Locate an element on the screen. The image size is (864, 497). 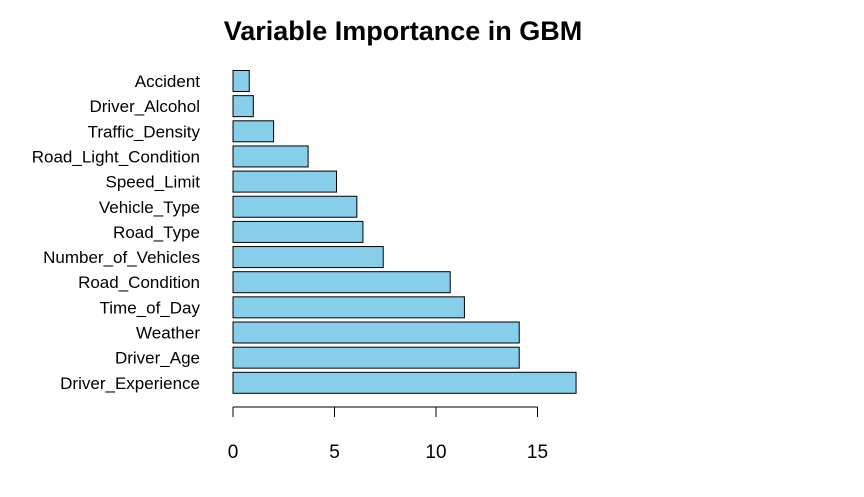
x-tick-label: 5 is located at coordinates (334, 452).